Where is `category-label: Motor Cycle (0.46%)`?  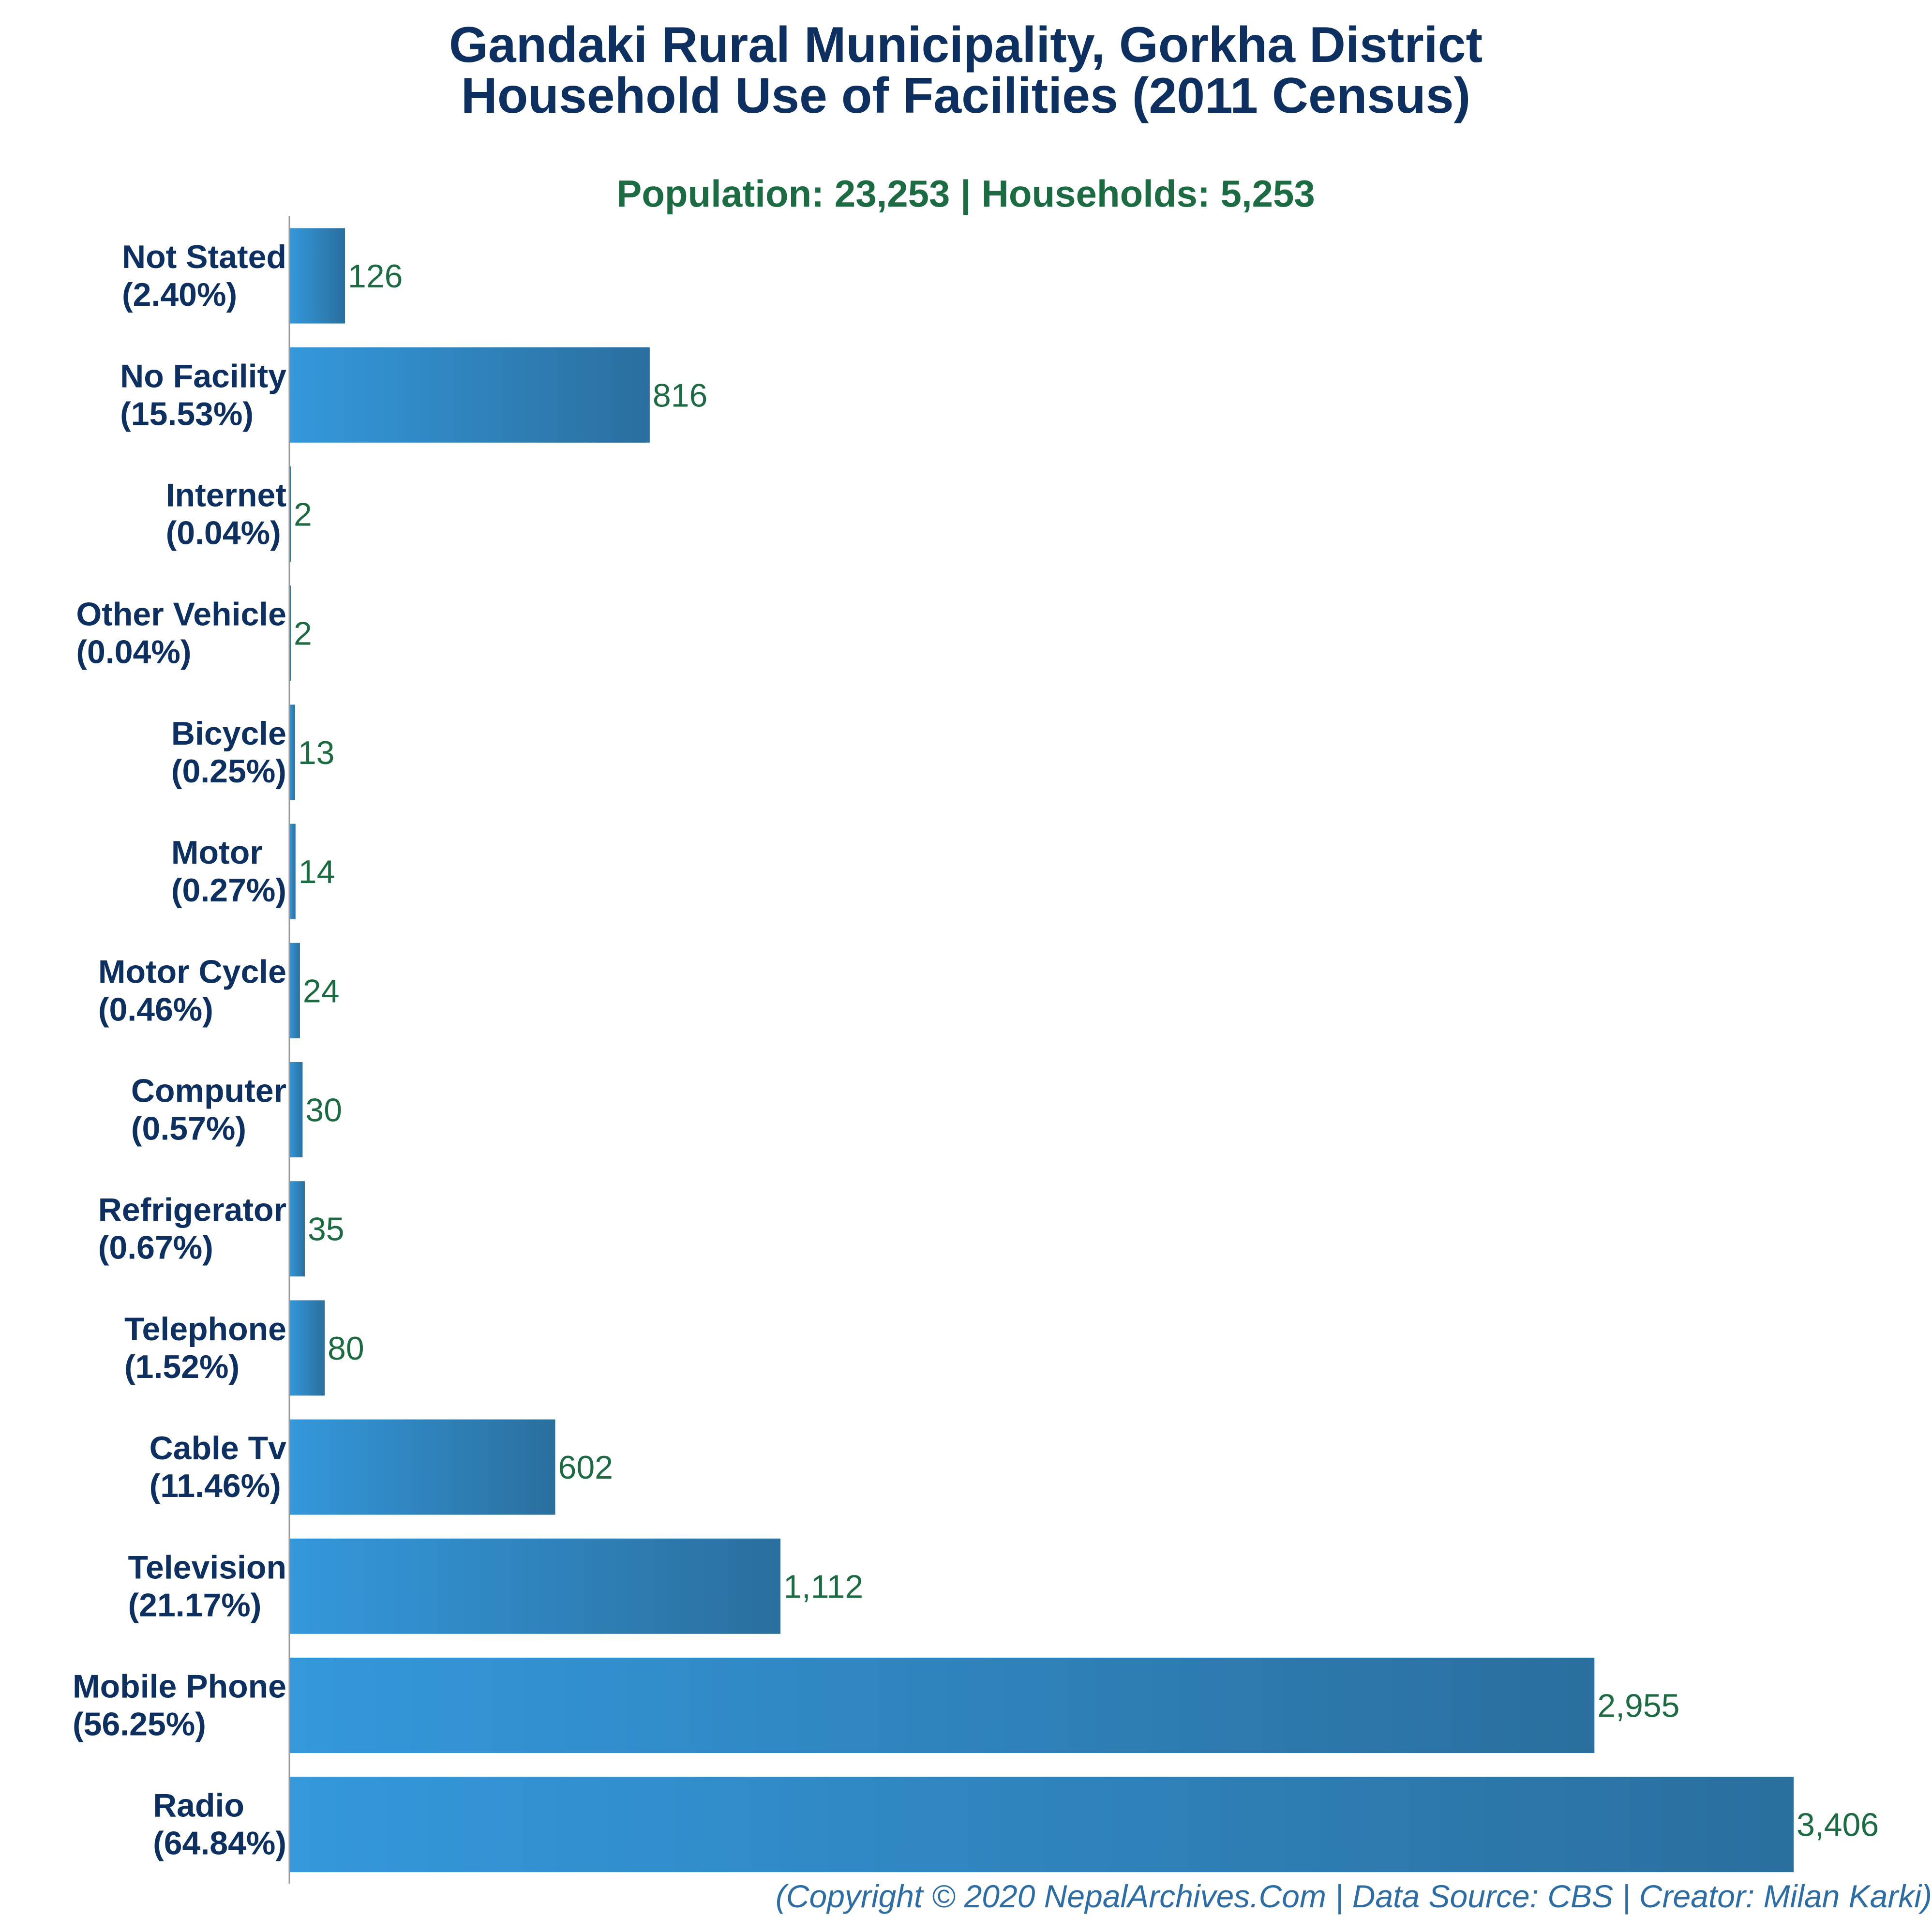
category-label: Motor Cycle (0.46%) is located at coordinates (192, 990).